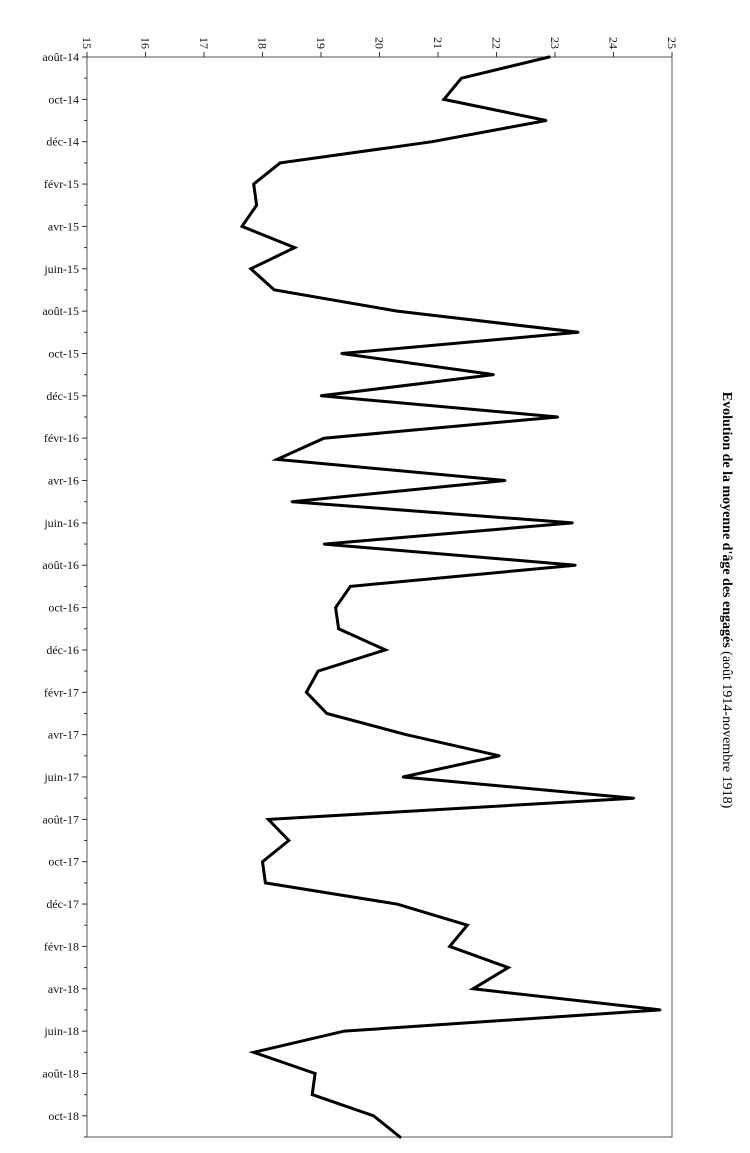 This screenshot has height=1153, width=750. I want to click on category-tick-label: déc-15, so click(62, 396).